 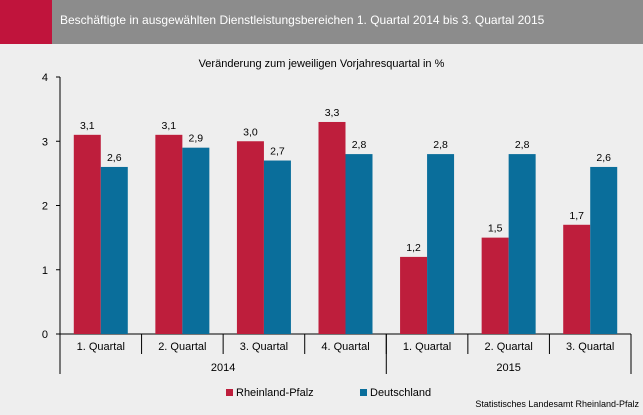 What do you see at coordinates (45, 207) in the screenshot?
I see `y-tick-label: 2` at bounding box center [45, 207].